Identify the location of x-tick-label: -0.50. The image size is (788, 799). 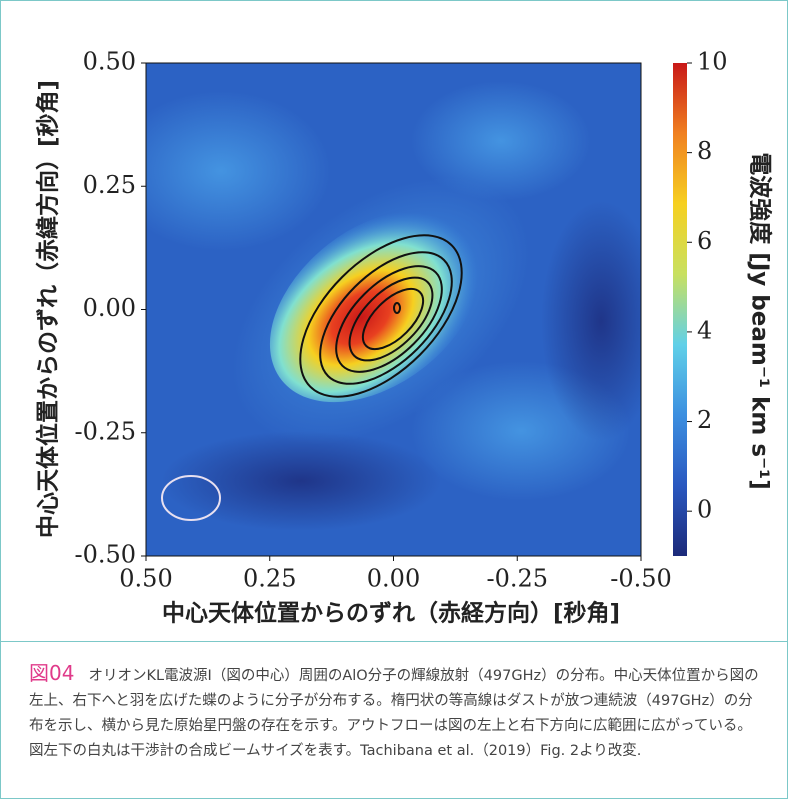
(641, 579).